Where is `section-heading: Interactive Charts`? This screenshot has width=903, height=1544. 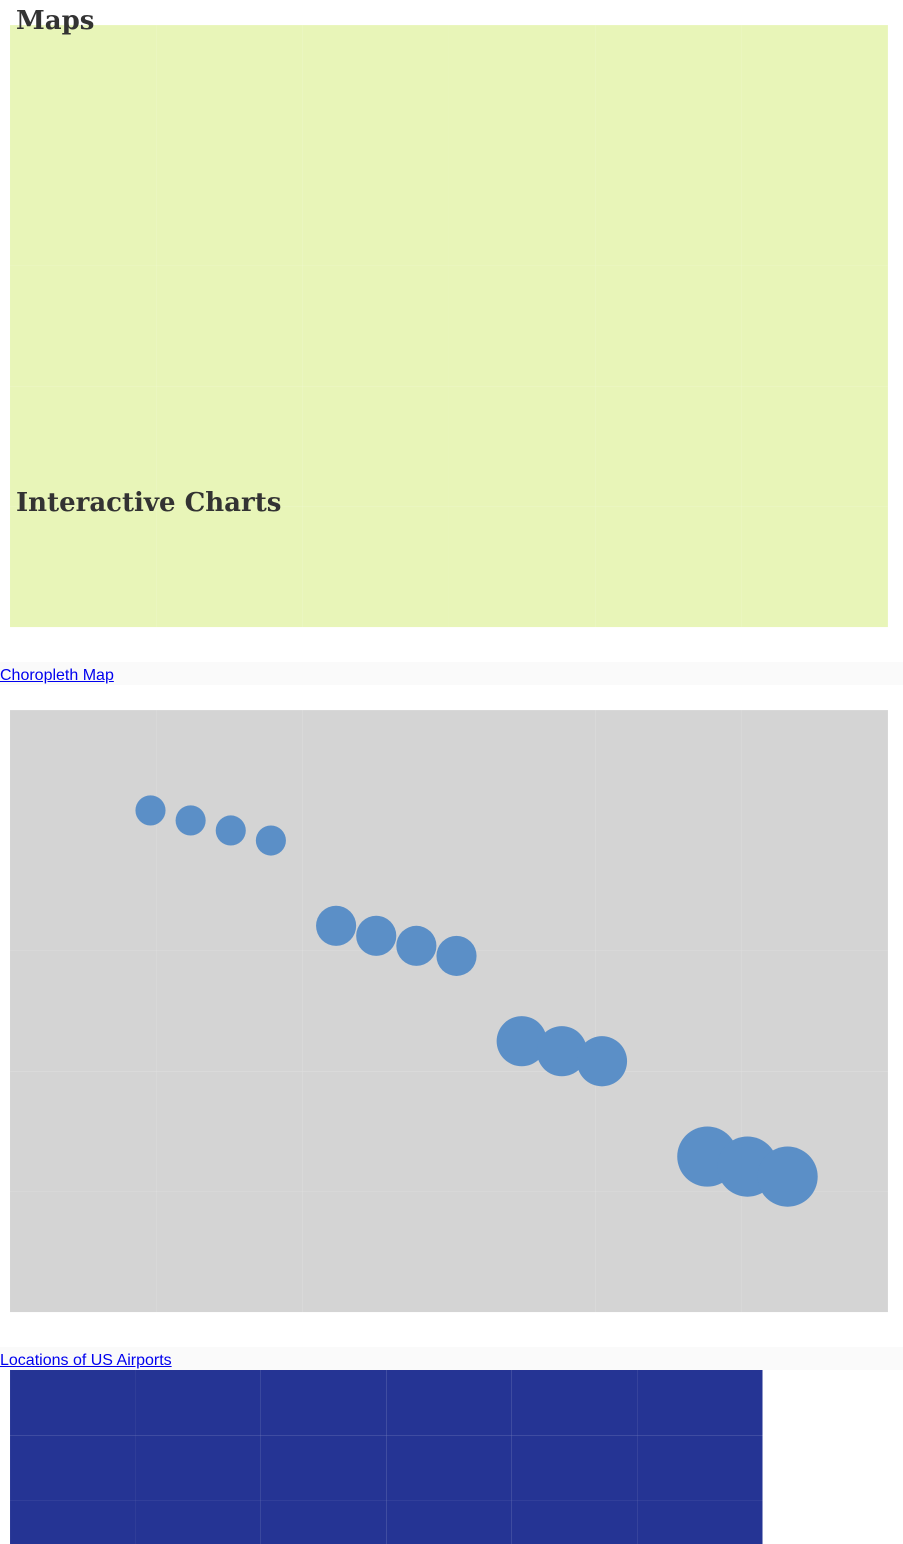 section-heading: Interactive Charts is located at coordinates (149, 503).